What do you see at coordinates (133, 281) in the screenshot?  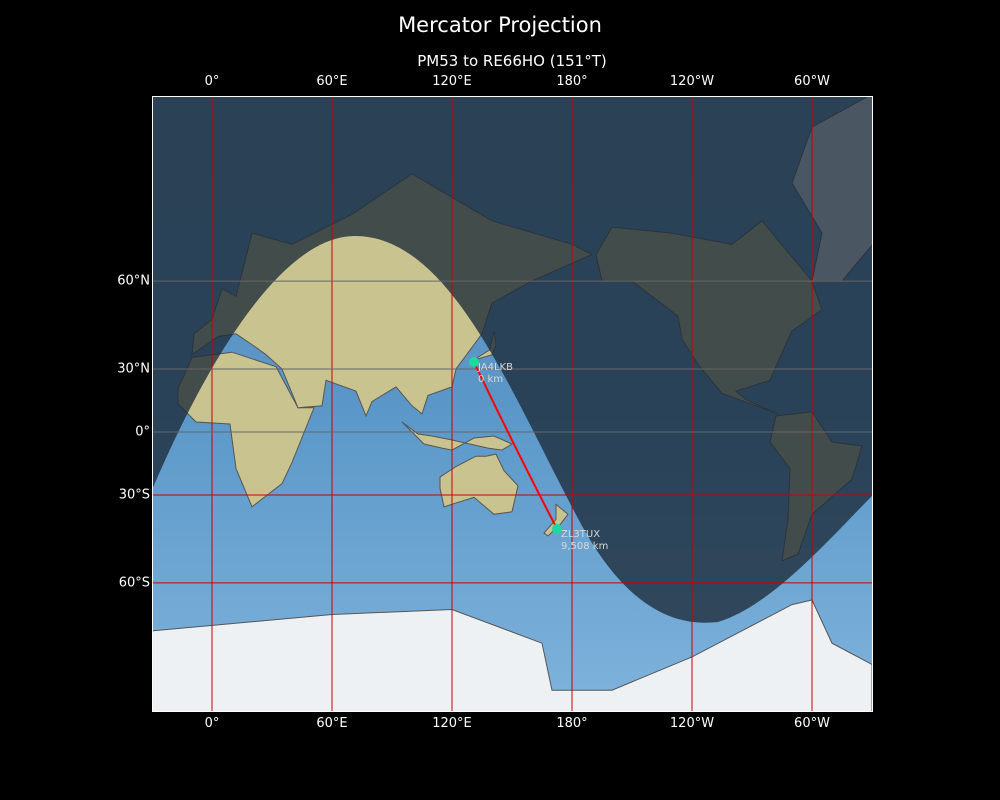 I see `lat-tick-label: 60°N` at bounding box center [133, 281].